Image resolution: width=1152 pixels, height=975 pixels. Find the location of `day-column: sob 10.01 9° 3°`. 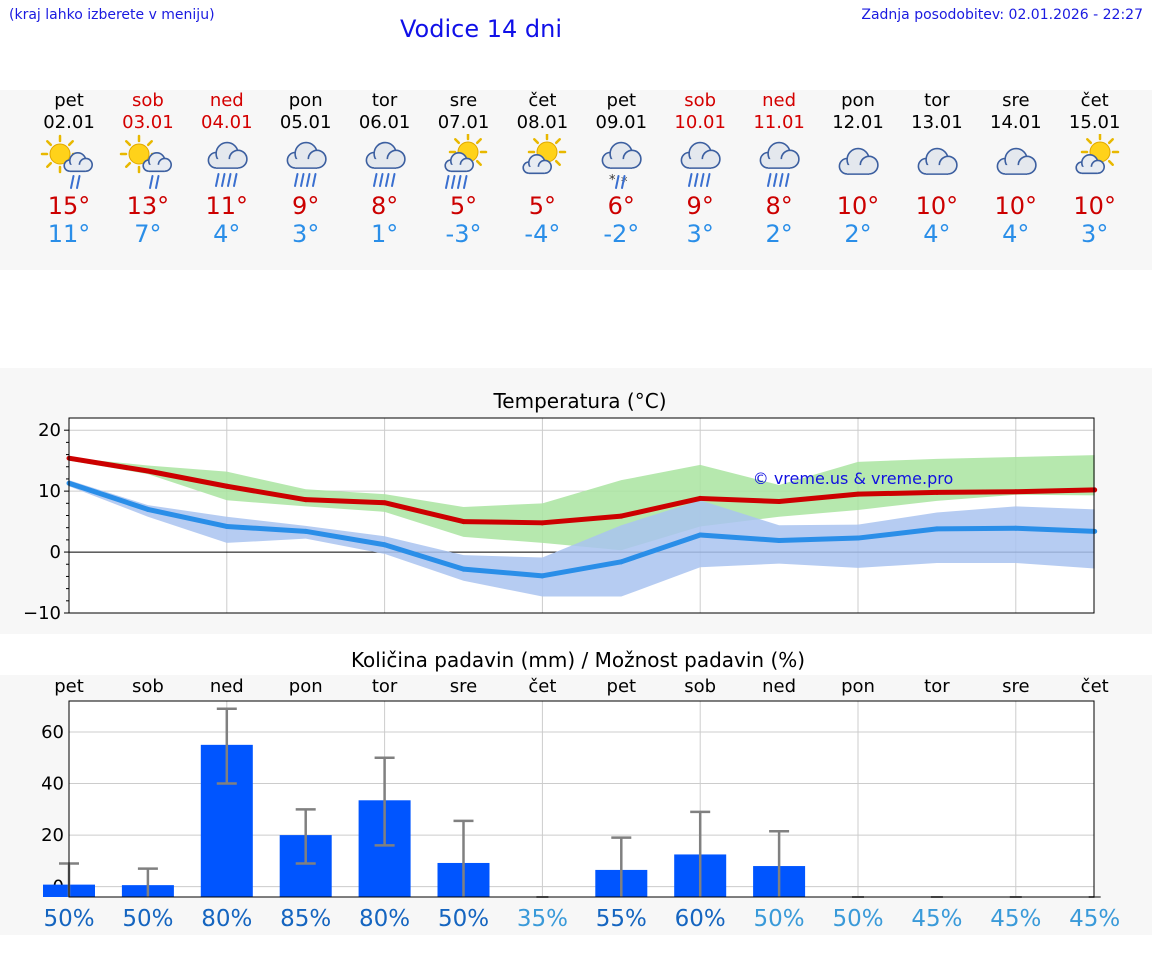

day-column: sob 10.01 9° 3° is located at coordinates (700, 169).